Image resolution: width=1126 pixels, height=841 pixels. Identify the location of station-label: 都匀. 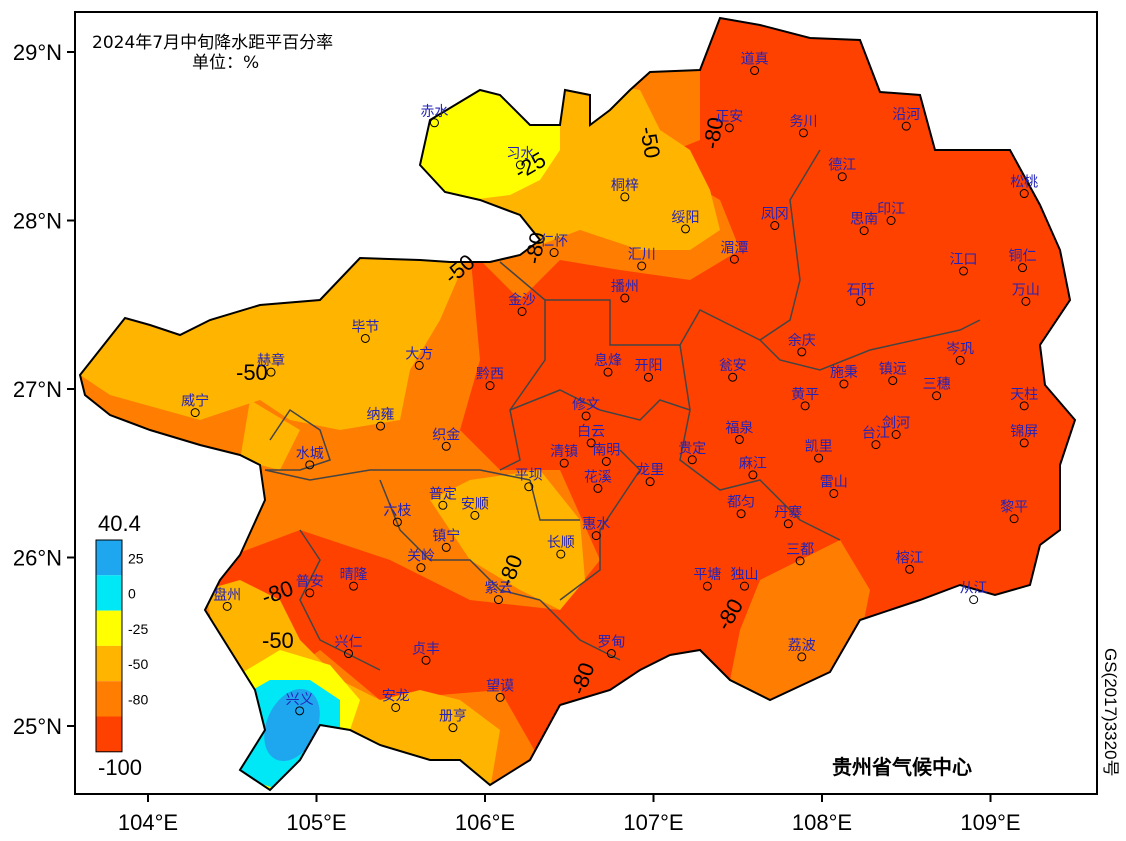
(741, 503).